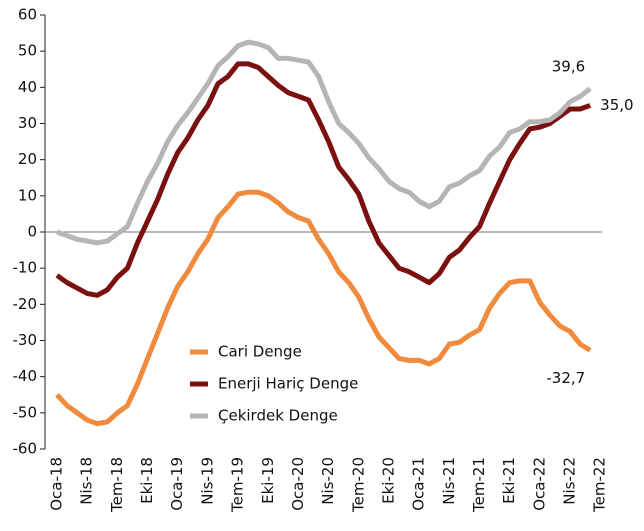 This screenshot has width=644, height=531. Describe the element at coordinates (25, 412) in the screenshot. I see `y-tick-label: -50` at that location.